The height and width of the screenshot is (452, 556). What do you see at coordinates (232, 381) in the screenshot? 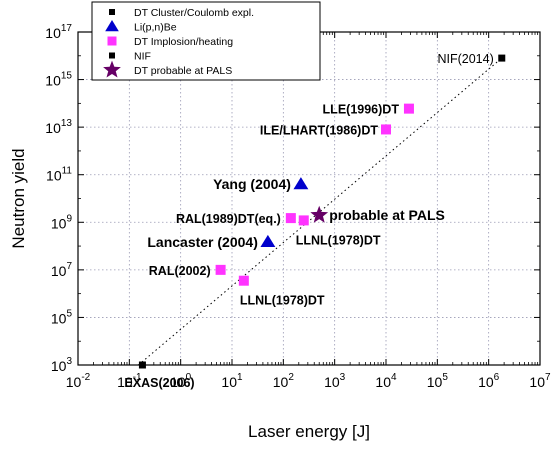
I see `x-tick-label: 10¹` at bounding box center [232, 381].